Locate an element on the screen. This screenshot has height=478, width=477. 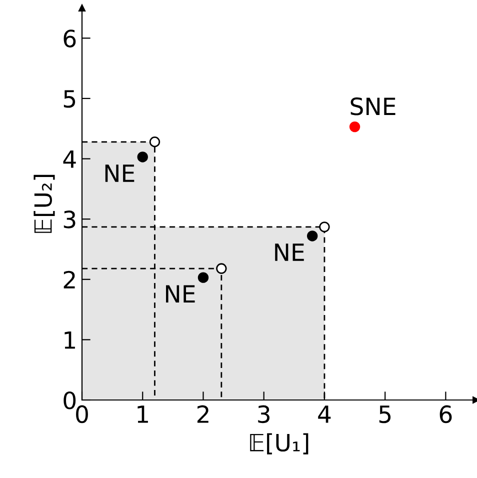
annotation: SNE is located at coordinates (373, 106).